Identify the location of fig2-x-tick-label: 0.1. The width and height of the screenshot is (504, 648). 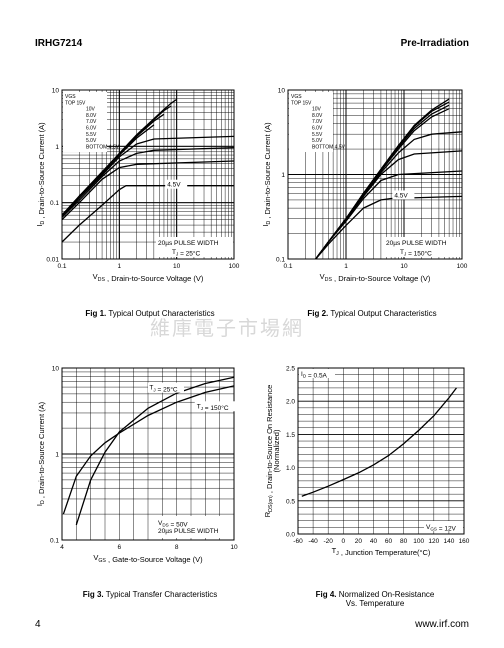
(287, 266).